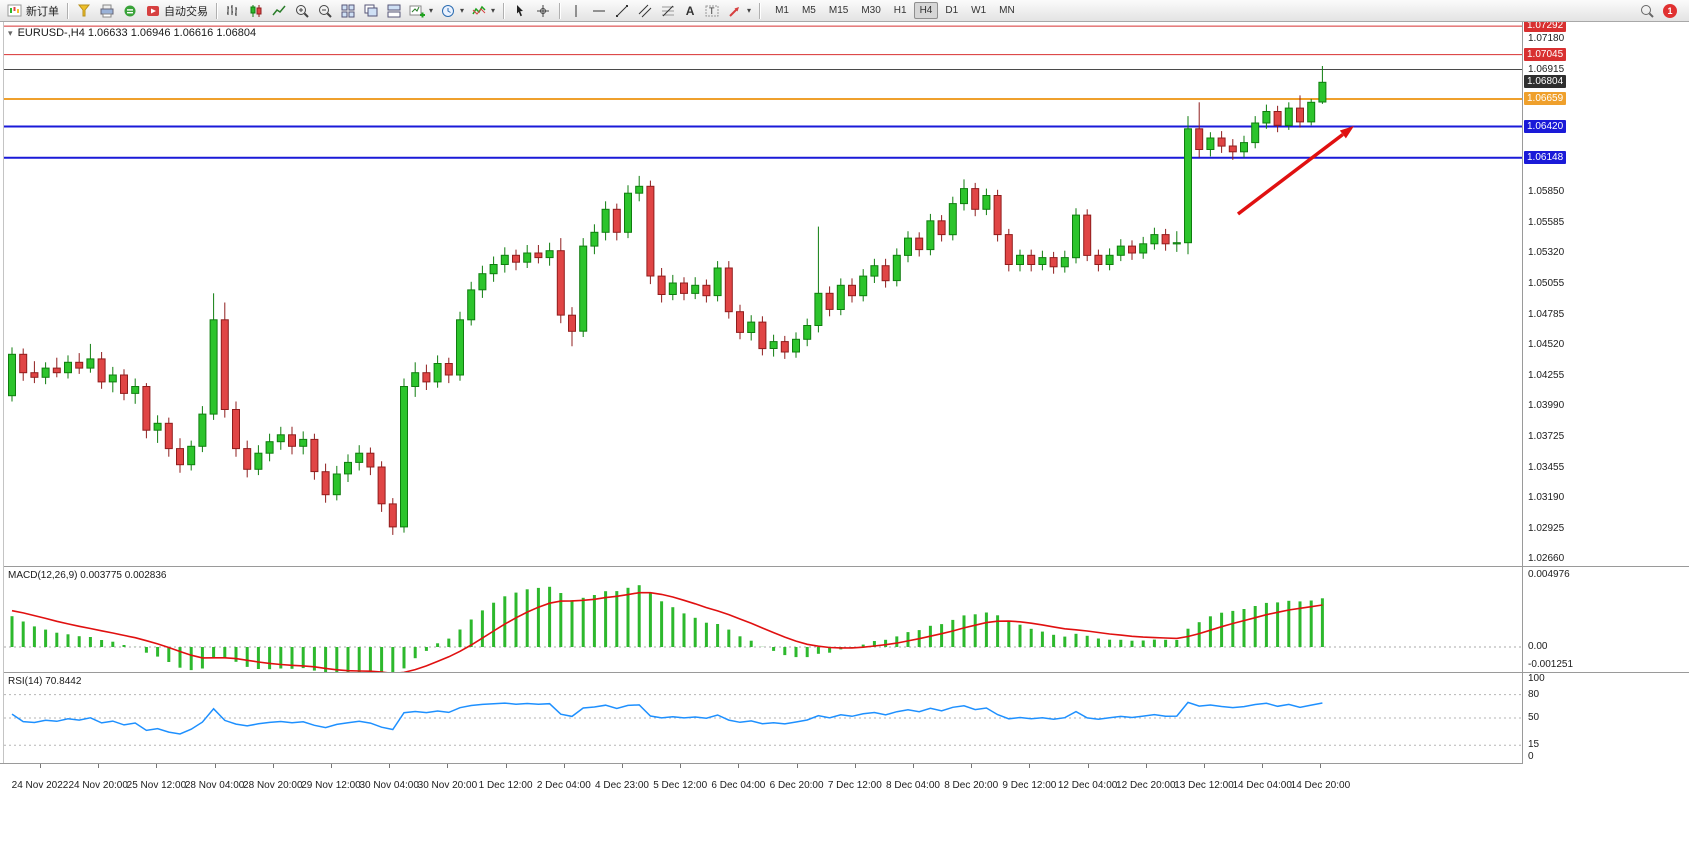 Image resolution: width=1689 pixels, height=860 pixels. Describe the element at coordinates (1546, 406) in the screenshot. I see `price-tick-label: 1.03990` at that location.